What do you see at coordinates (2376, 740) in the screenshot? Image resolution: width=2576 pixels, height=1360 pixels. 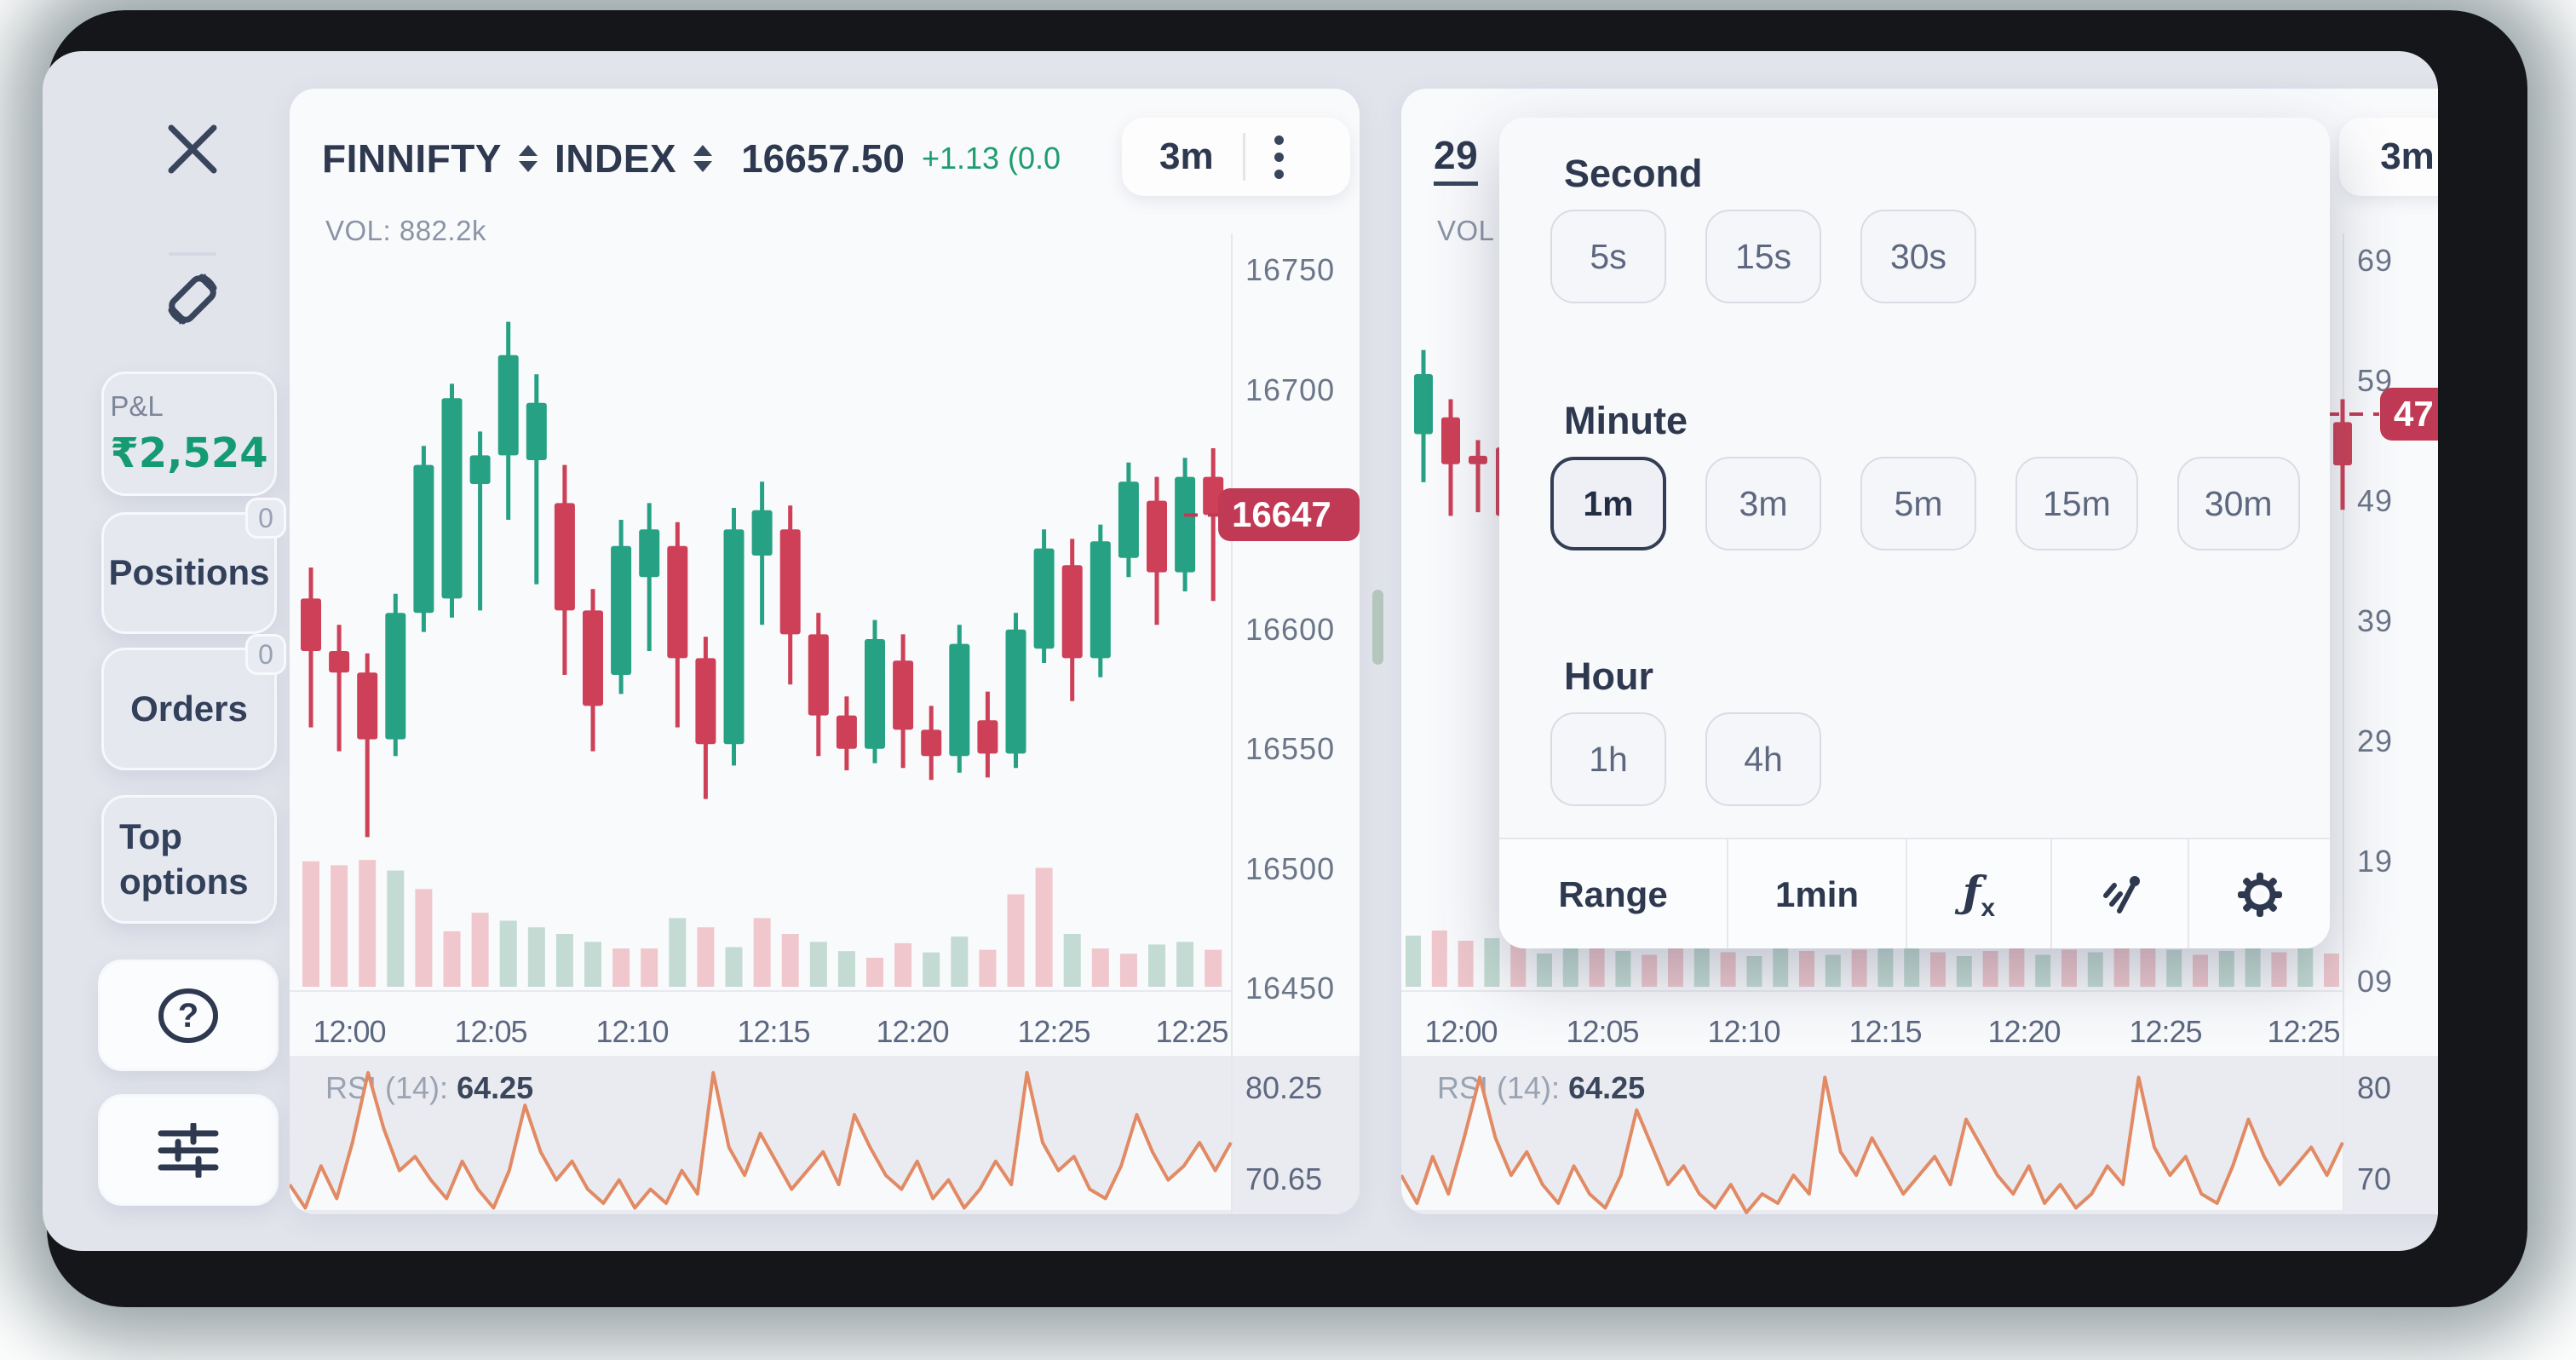 I see `price-tick: 29` at bounding box center [2376, 740].